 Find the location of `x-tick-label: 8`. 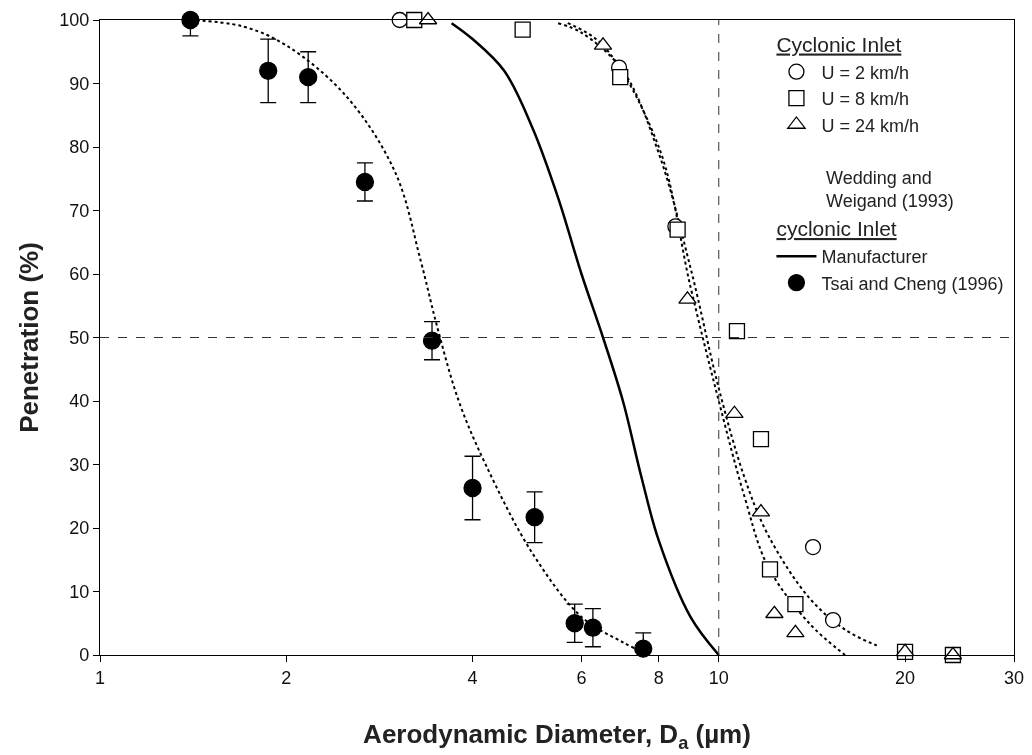

x-tick-label: 8 is located at coordinates (658, 677).